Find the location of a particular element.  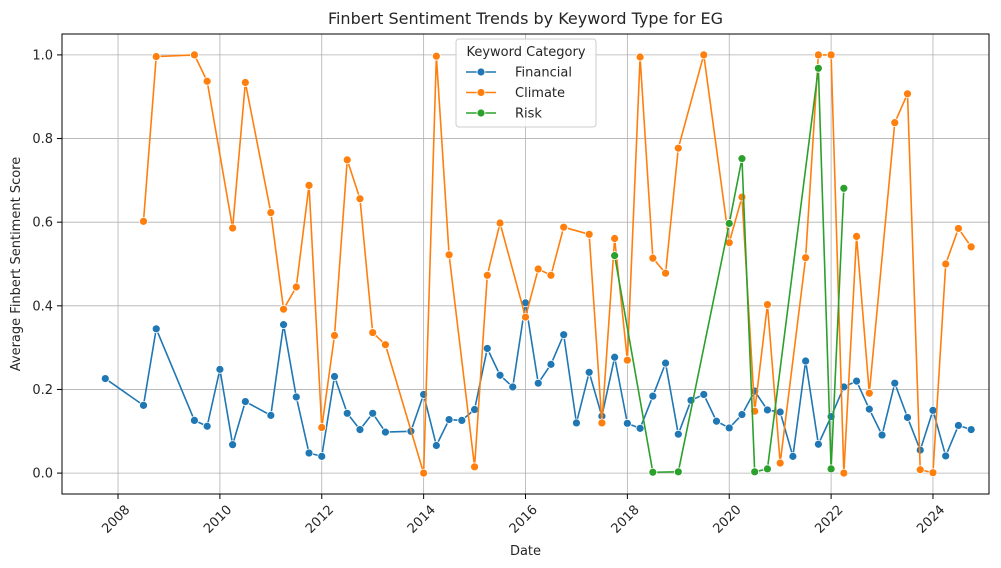

legend-box is located at coordinates (526, 83).